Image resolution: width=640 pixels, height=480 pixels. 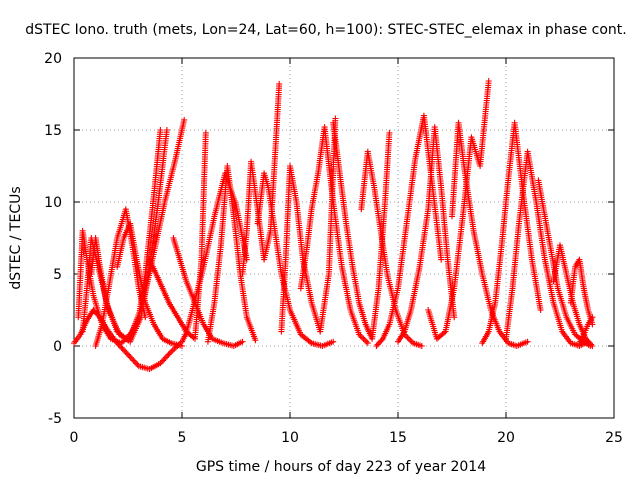 I want to click on series-9-points, so click(x=231, y=254).